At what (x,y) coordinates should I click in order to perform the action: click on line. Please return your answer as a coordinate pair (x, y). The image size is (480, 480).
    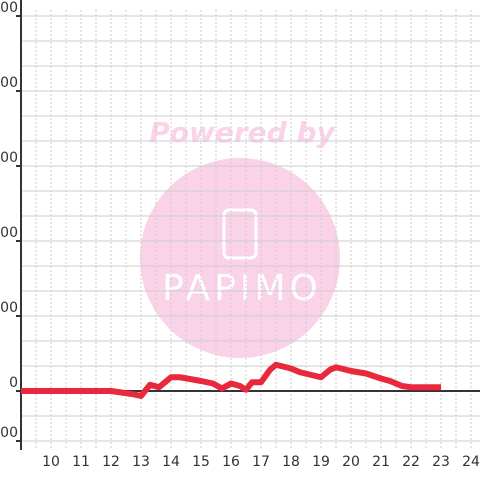
    Looking at the image, I should click on (231, 380).